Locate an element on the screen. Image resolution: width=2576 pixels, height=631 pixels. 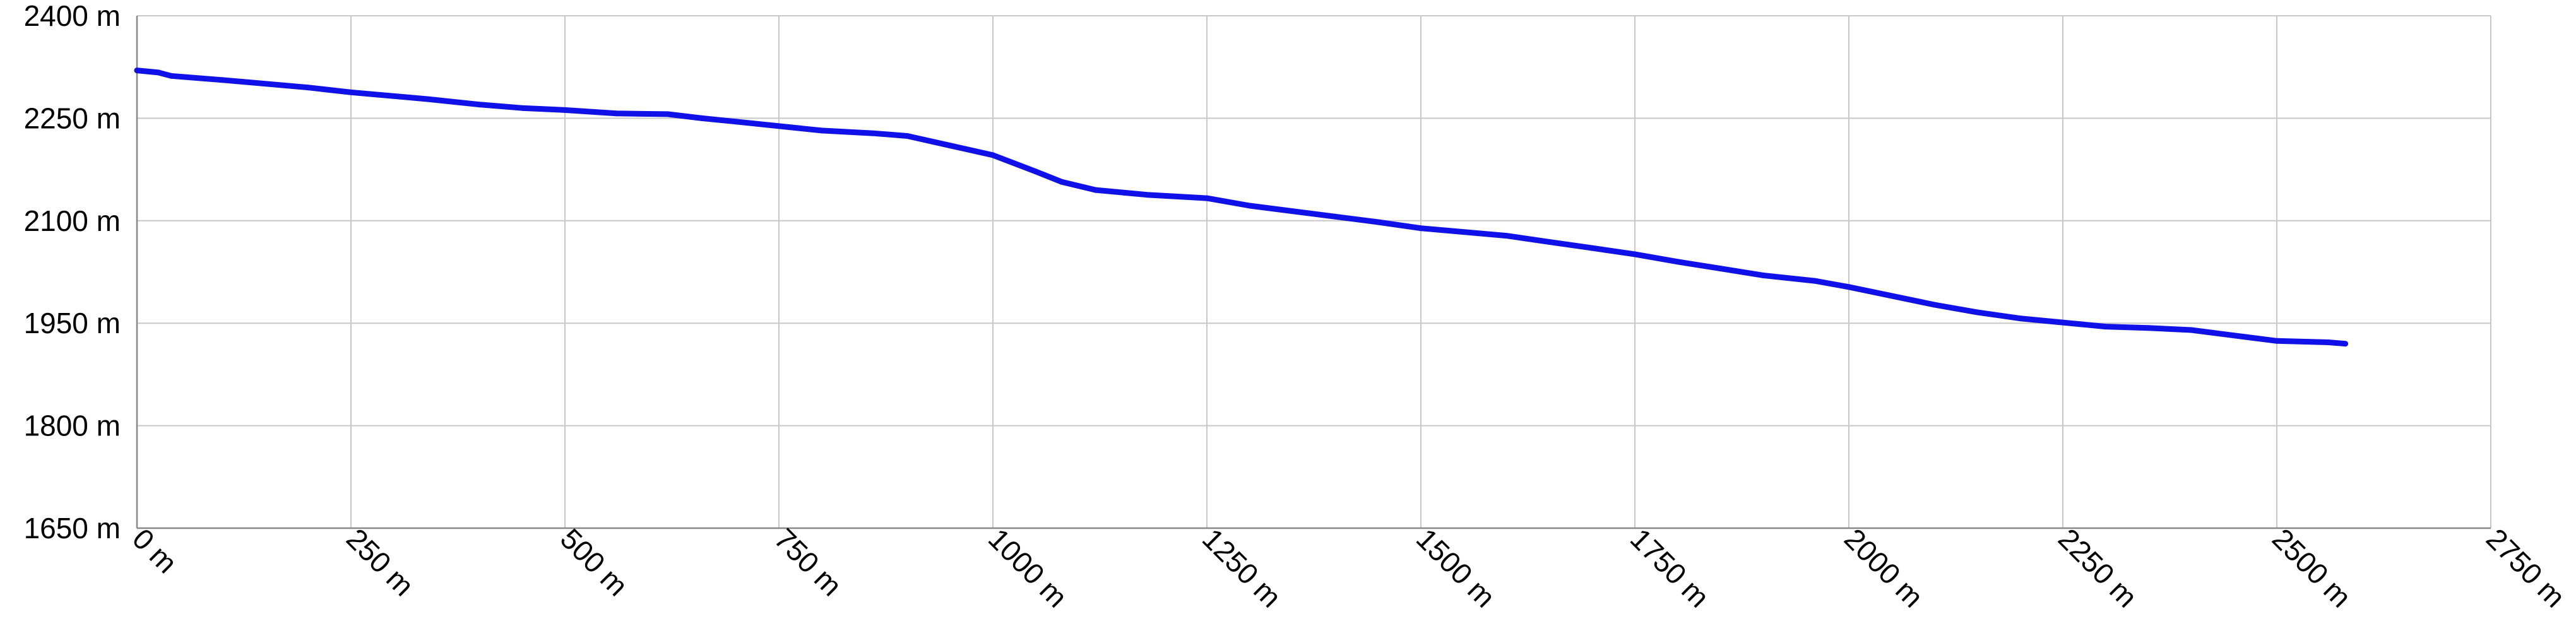
x-tick-label: 1250 m is located at coordinates (1242, 567).